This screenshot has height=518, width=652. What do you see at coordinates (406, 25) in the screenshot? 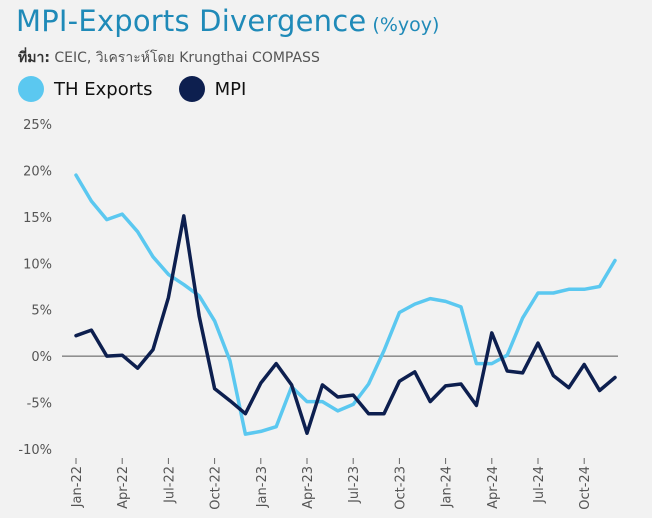
I see `chart-subtitle: (%yoy)` at bounding box center [406, 25].